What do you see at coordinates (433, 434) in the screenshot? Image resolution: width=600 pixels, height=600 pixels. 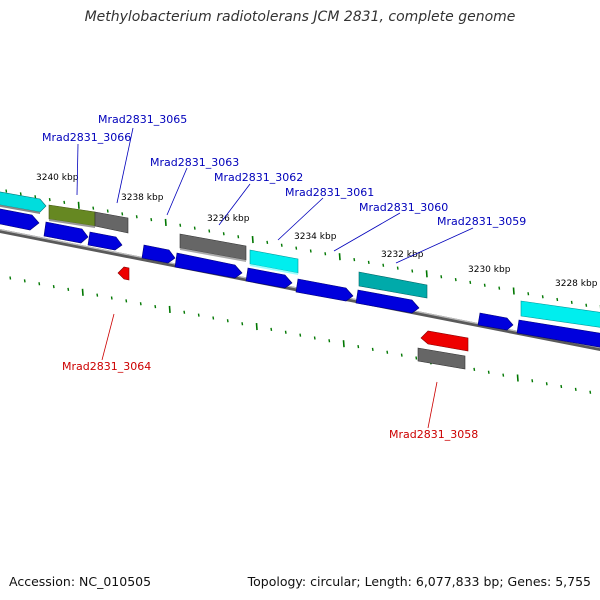 I see `gene-label-3058: Mrad2831_3058` at bounding box center [433, 434].